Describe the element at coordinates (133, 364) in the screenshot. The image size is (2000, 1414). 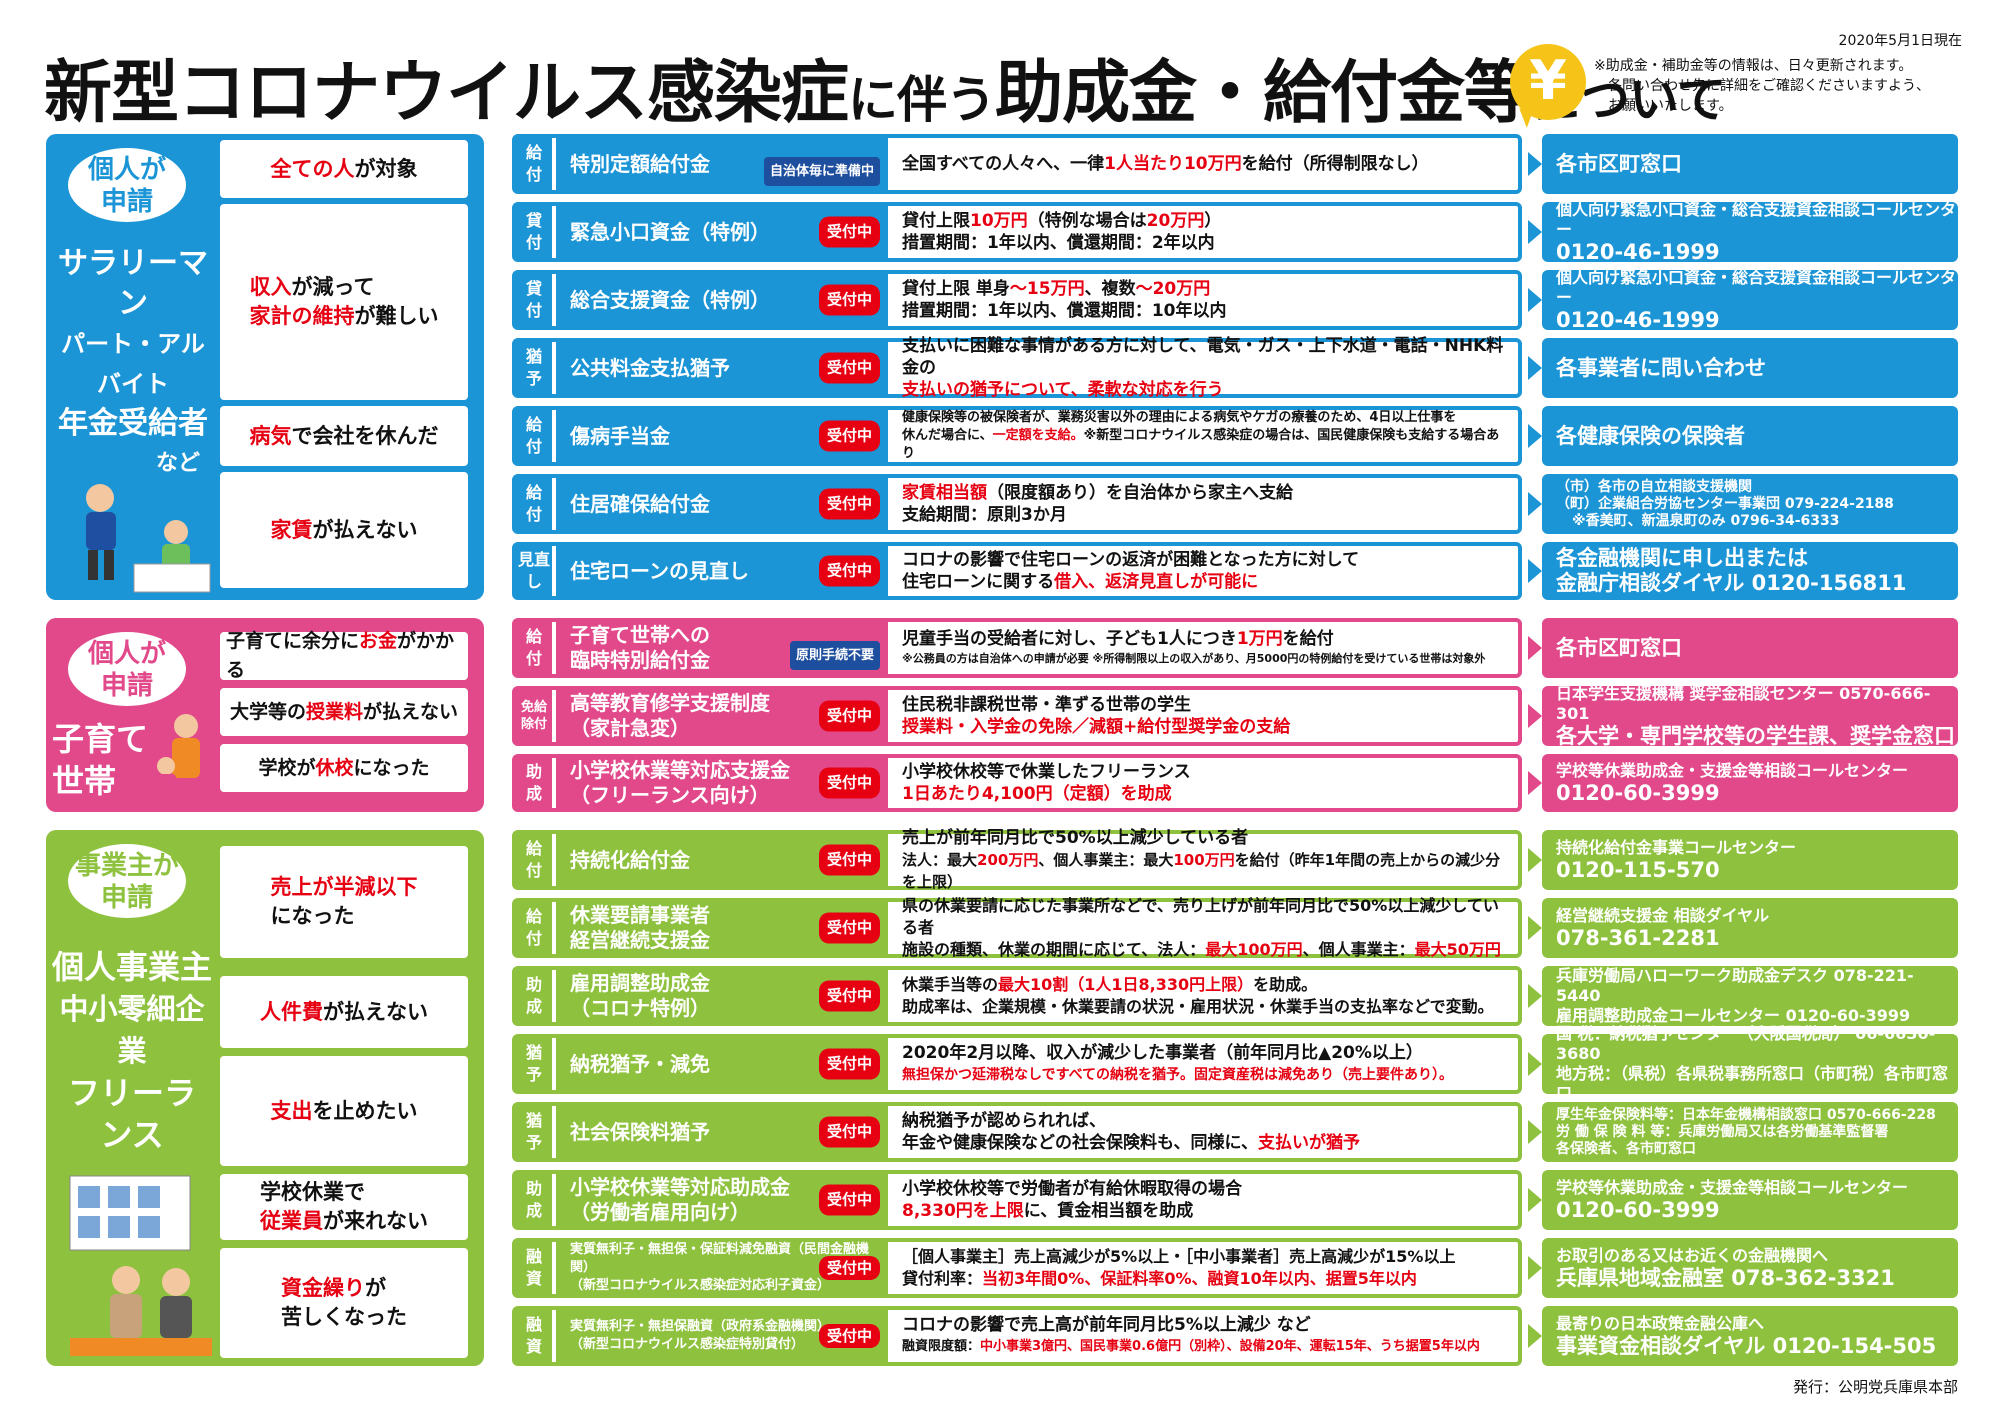
I see `target-line: パート・アルバイト` at that location.